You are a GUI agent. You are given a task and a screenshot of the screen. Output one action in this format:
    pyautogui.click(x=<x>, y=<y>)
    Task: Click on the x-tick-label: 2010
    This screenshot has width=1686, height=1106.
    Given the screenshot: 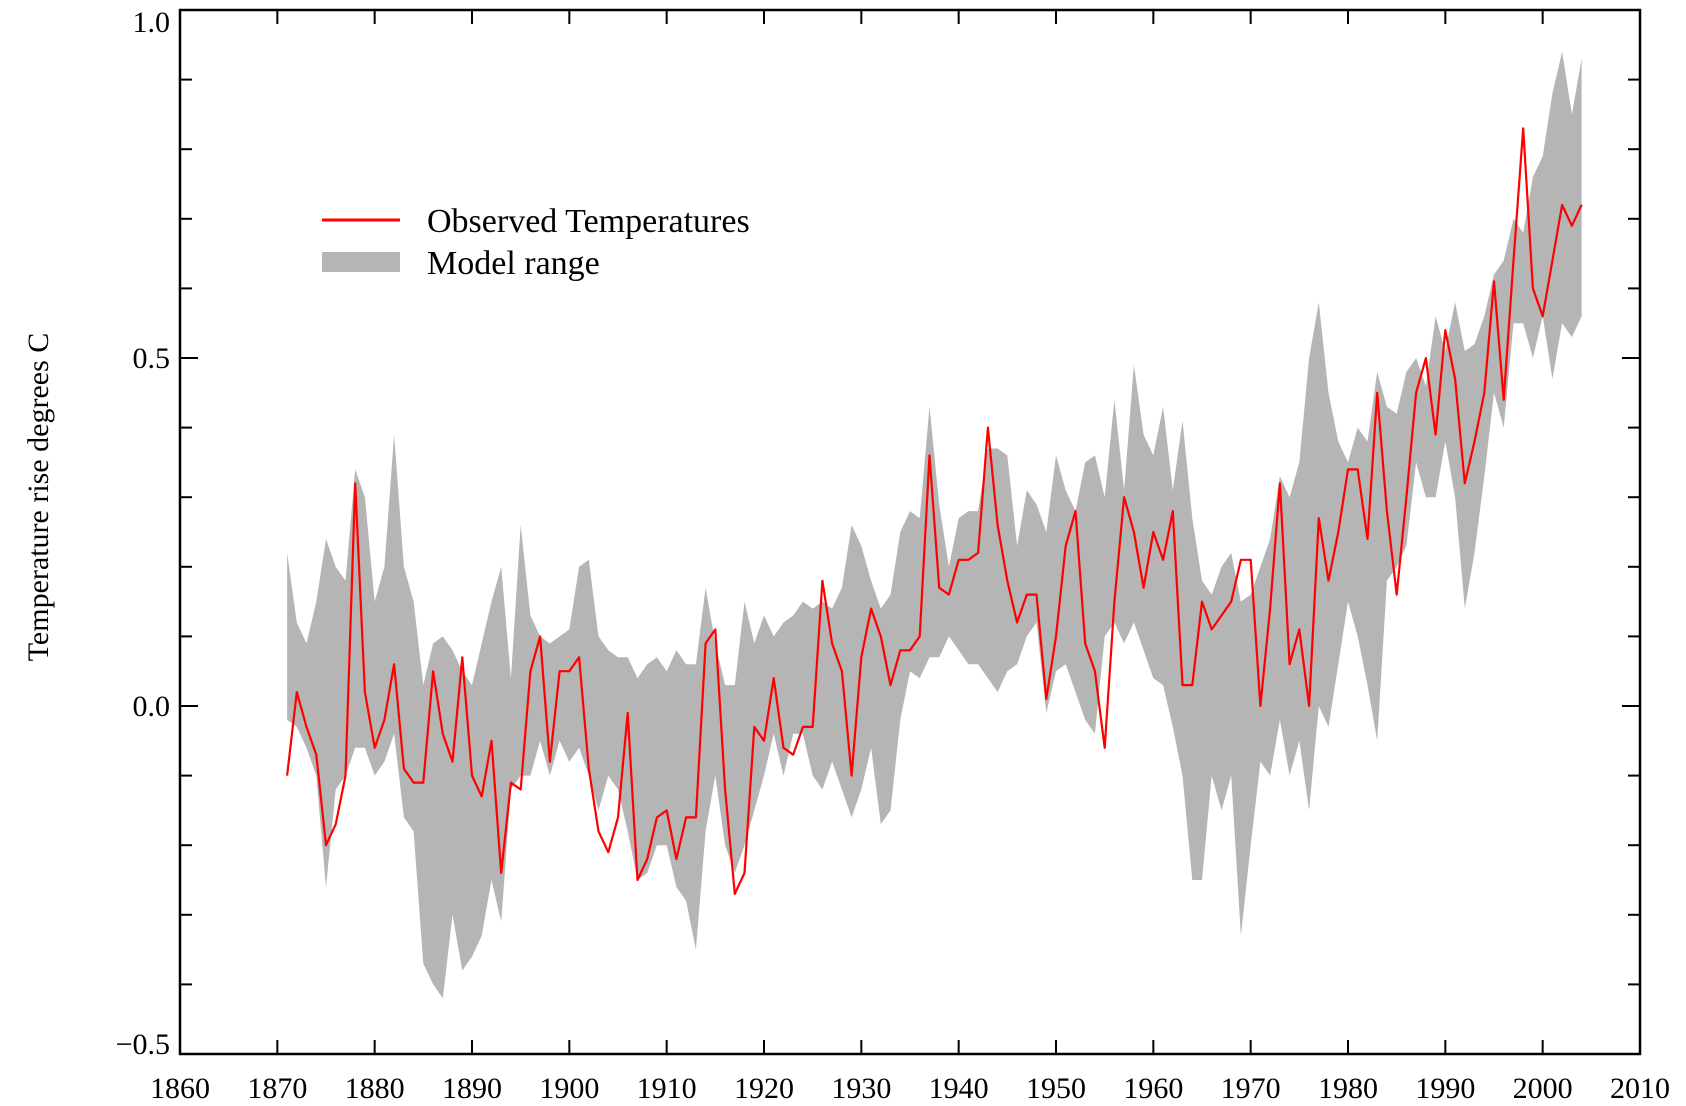 What is the action you would take?
    pyautogui.click(x=1640, y=1088)
    